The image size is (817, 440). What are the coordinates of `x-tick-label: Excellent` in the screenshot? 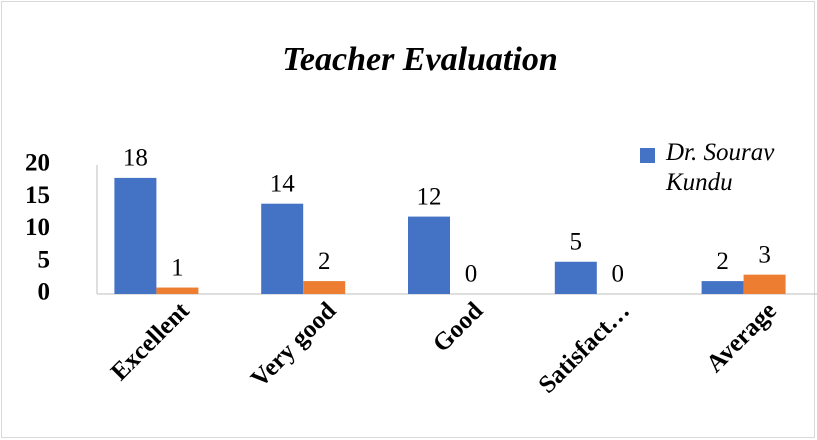 It's located at (150, 341).